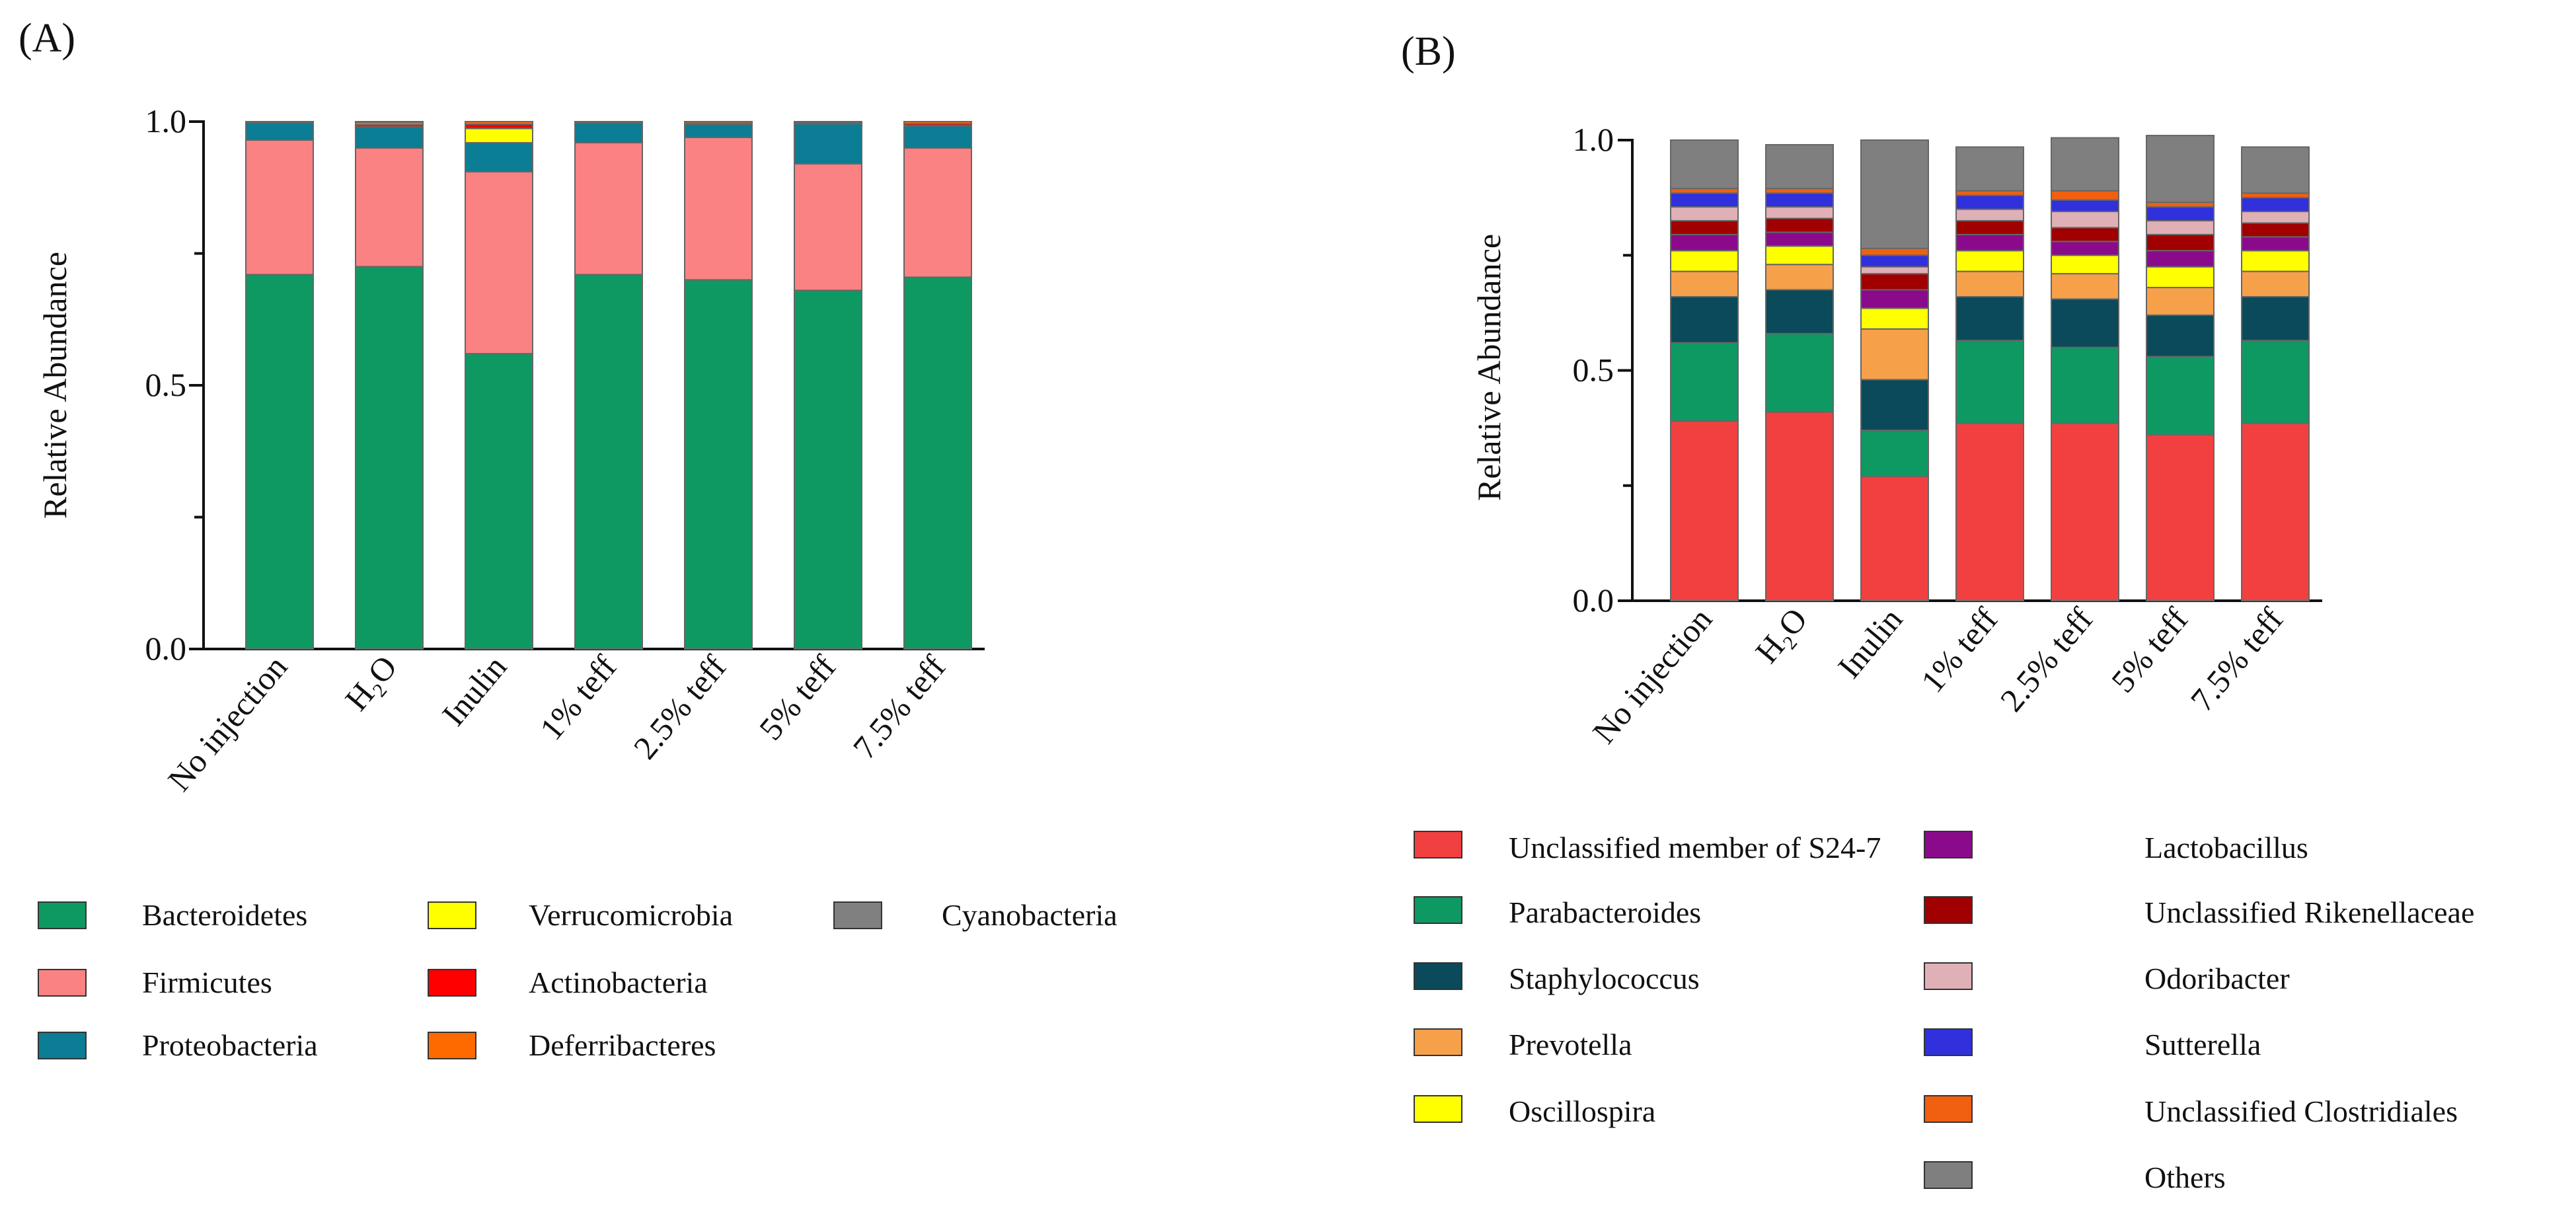  Describe the element at coordinates (1648, 847) in the screenshot. I see `legend-item: Unclassified member of S24-7` at that location.